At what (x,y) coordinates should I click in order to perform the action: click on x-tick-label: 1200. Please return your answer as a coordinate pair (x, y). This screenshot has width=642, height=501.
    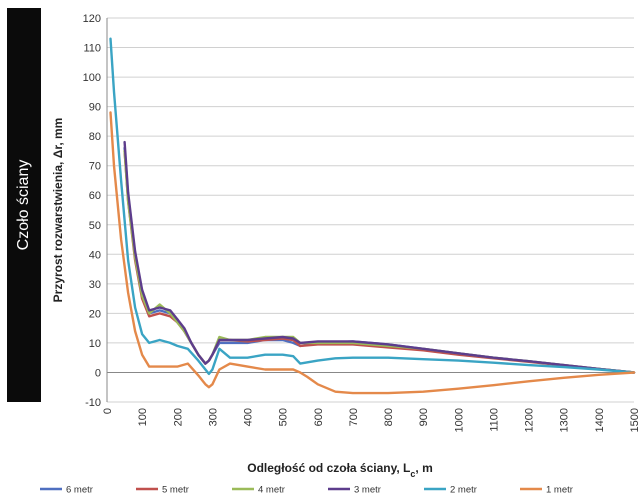
    Looking at the image, I should click on (530, 420).